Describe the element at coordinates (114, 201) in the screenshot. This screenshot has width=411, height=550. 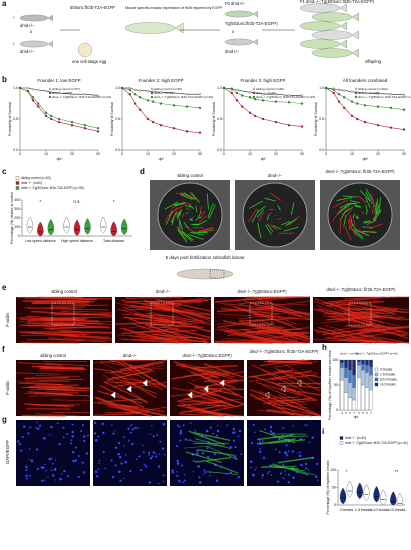
I see `significance: *` at that location.